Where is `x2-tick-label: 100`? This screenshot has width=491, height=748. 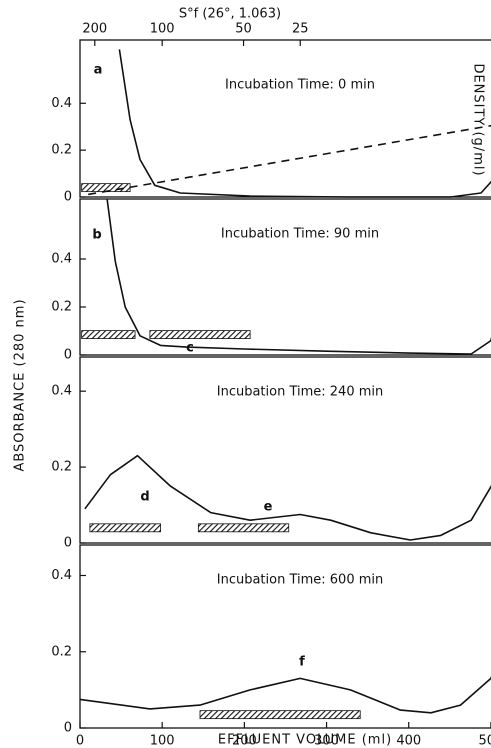
x2-tick-label: 100 is located at coordinates (162, 29).